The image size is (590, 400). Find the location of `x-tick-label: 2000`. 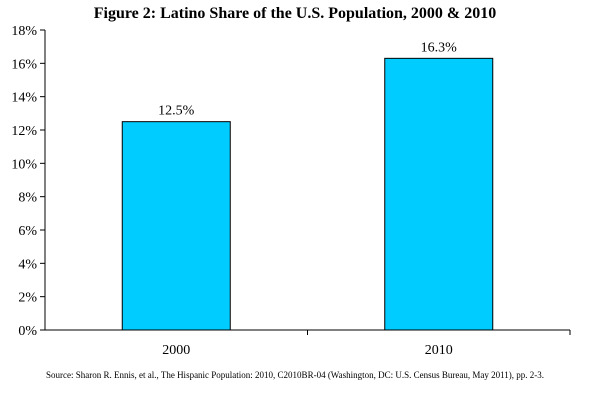

x-tick-label: 2000 is located at coordinates (176, 350).